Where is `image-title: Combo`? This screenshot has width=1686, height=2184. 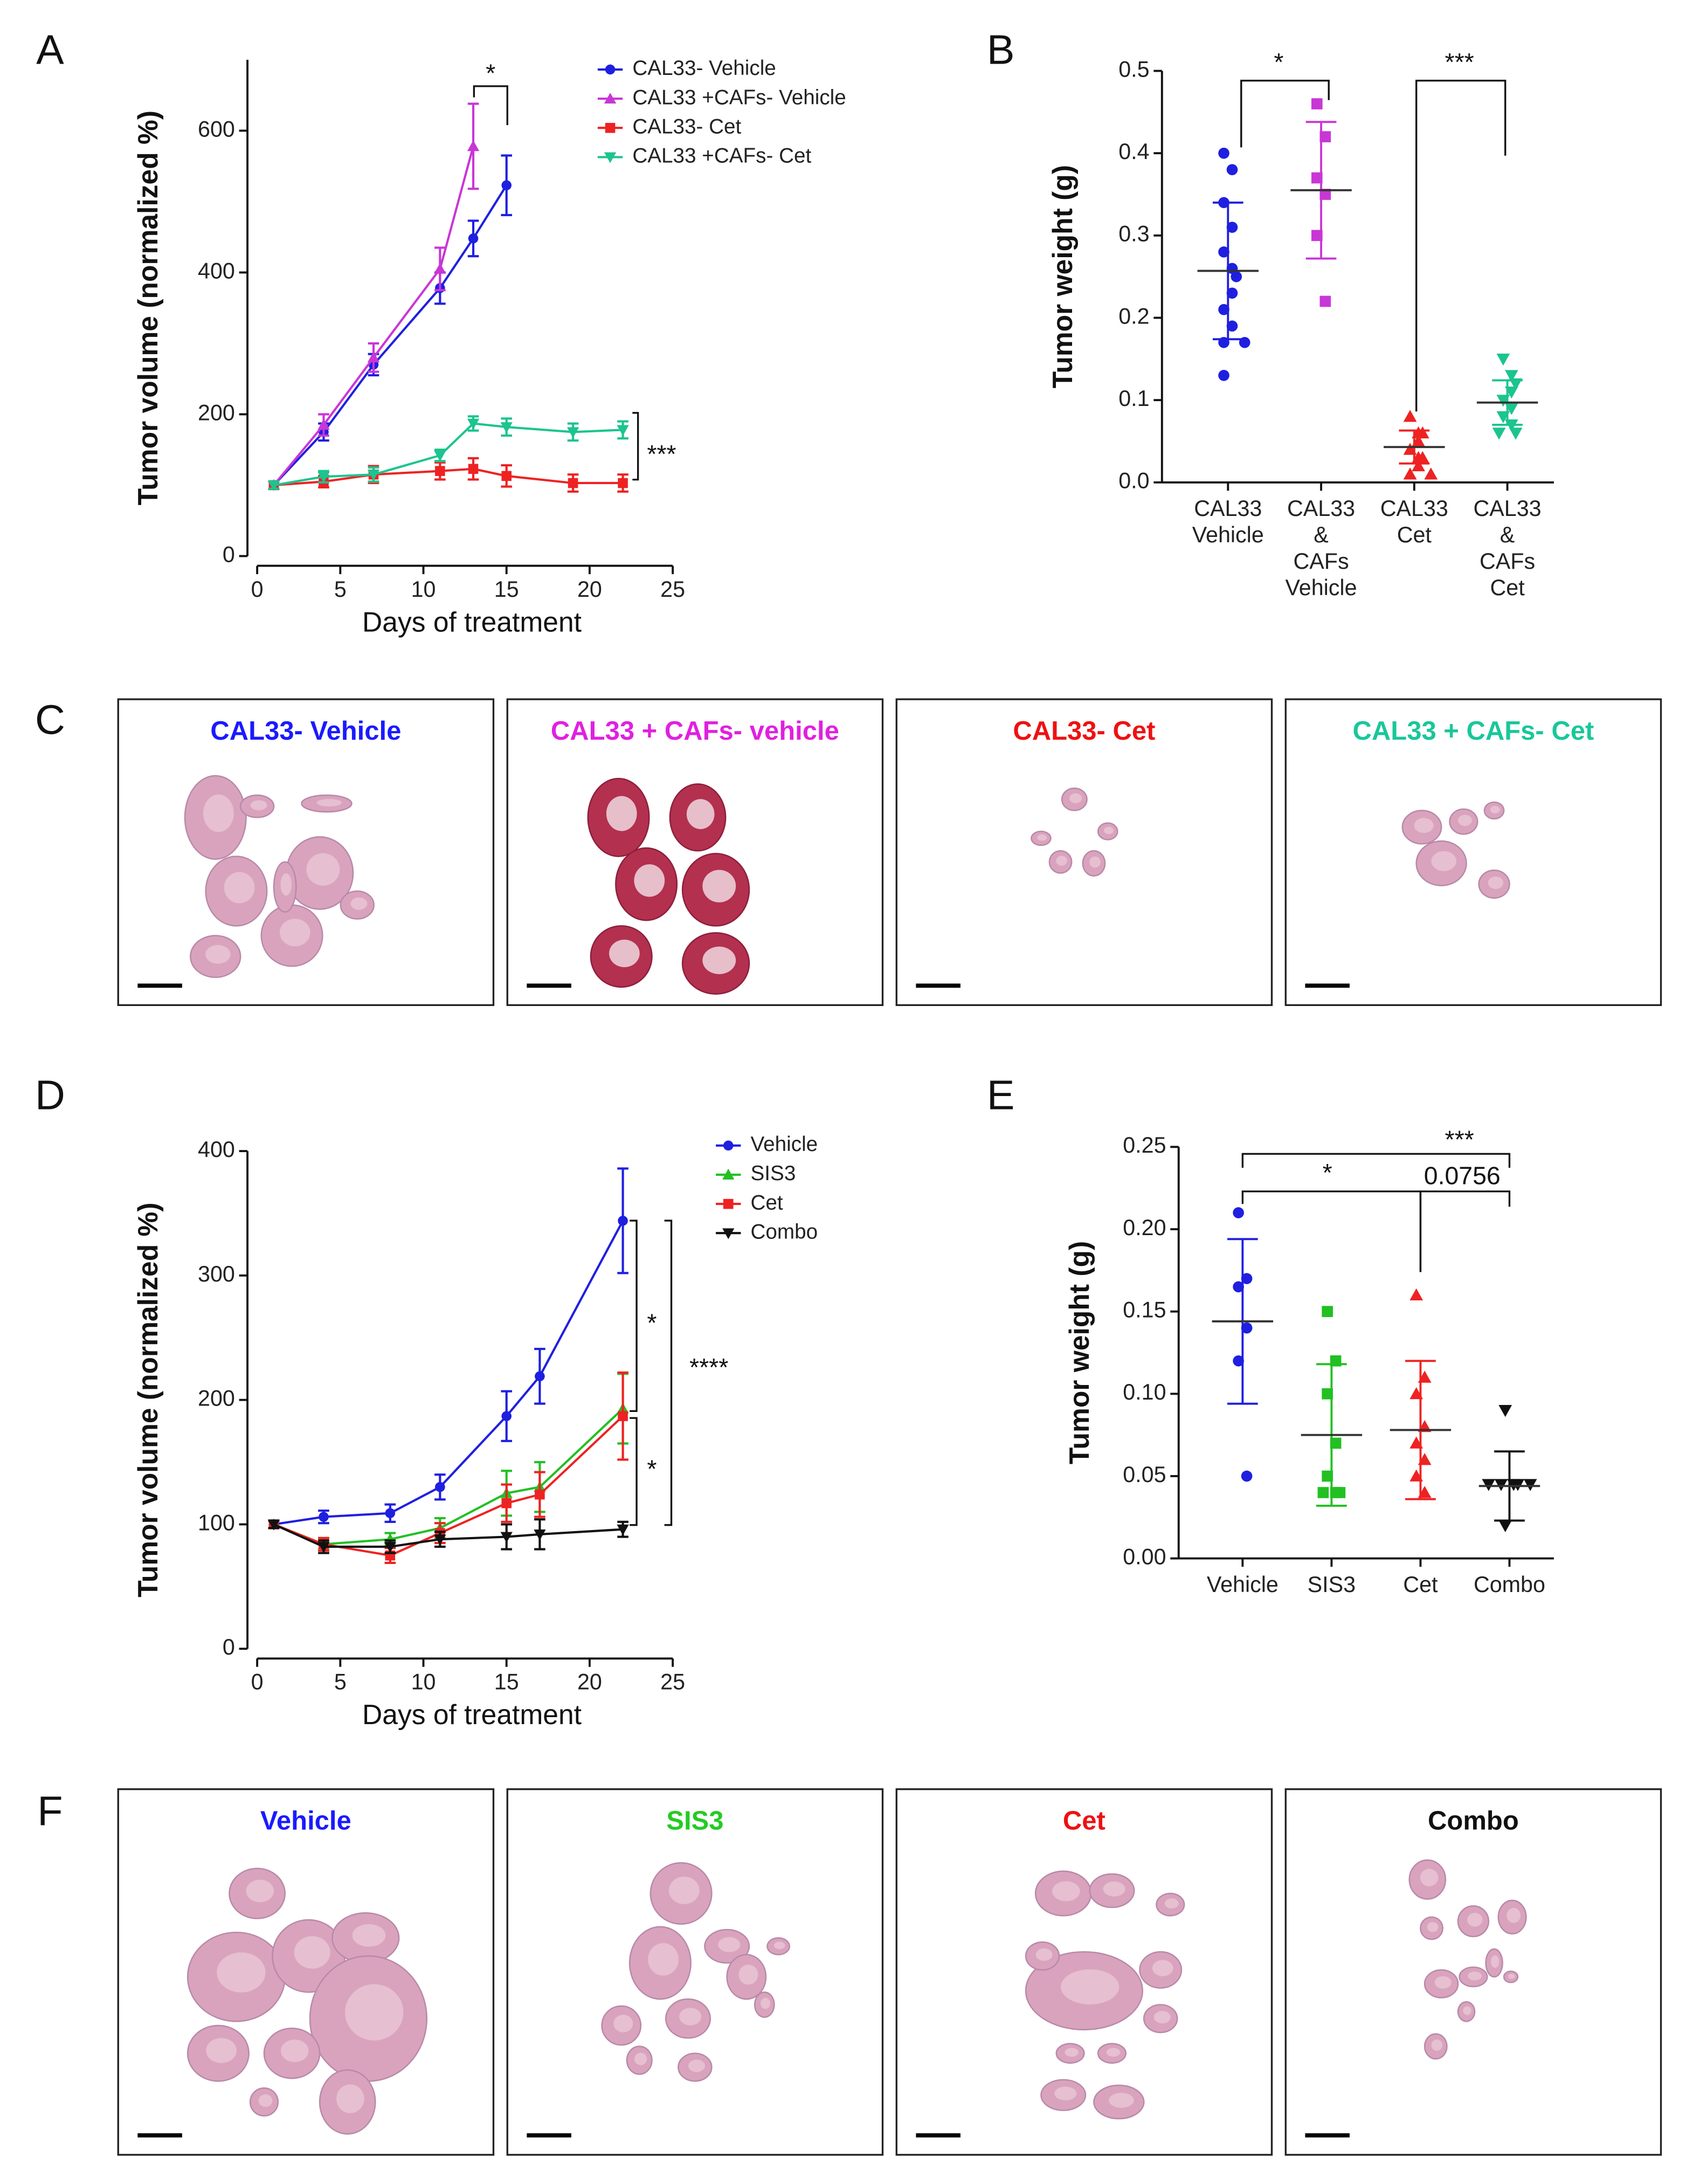
image-title: Combo is located at coordinates (1473, 1820).